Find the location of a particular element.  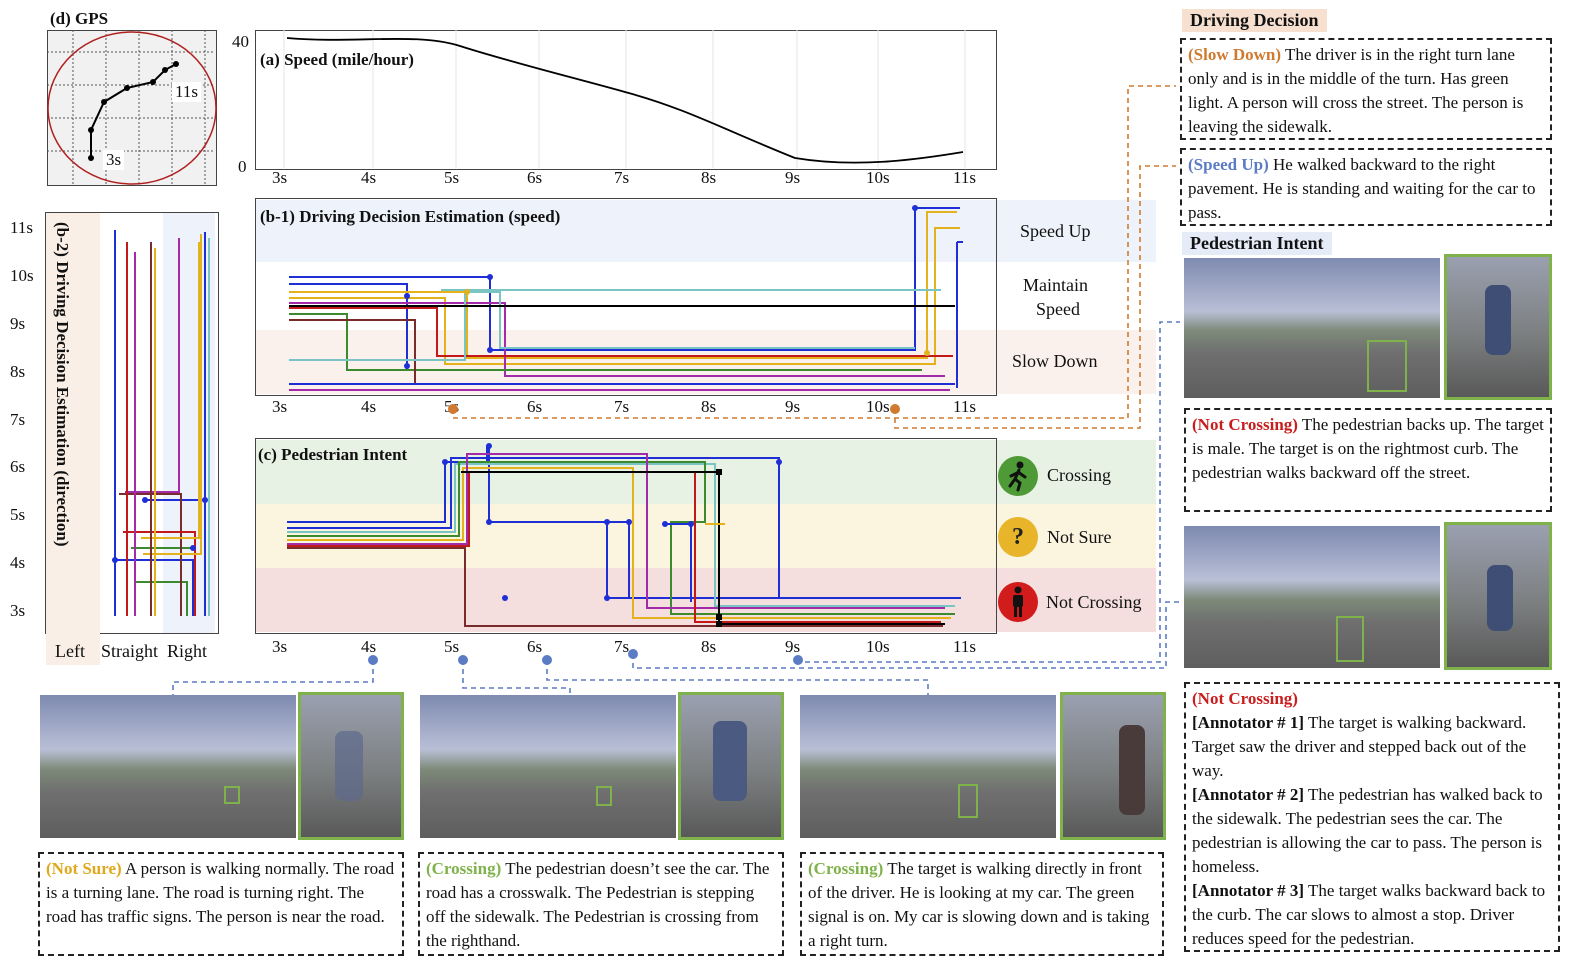

pedestrian-intent-header: Pedestrian Intent is located at coordinates (1257, 243).